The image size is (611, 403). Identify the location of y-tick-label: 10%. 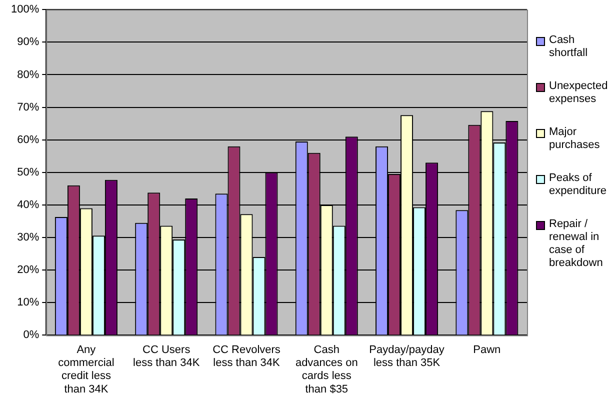
(28, 302).